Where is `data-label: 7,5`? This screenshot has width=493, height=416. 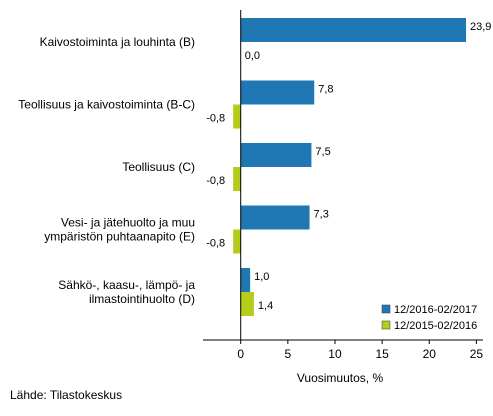
data-label: 7,5 is located at coordinates (322, 152).